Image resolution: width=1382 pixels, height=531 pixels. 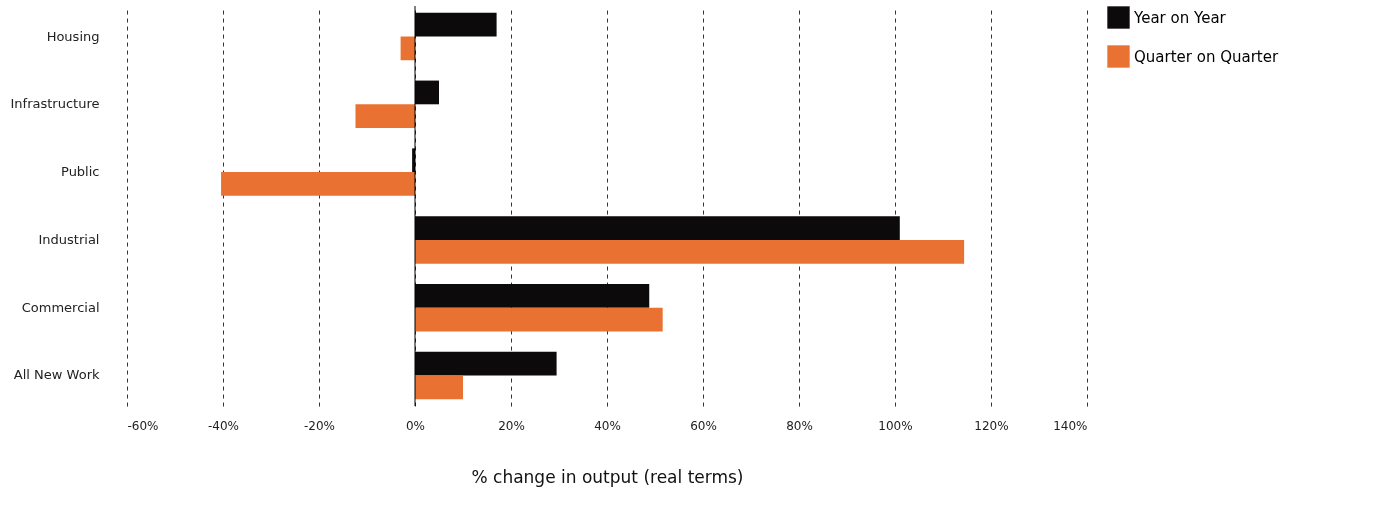 I want to click on y-tick-label: All New Work, so click(x=56, y=375).